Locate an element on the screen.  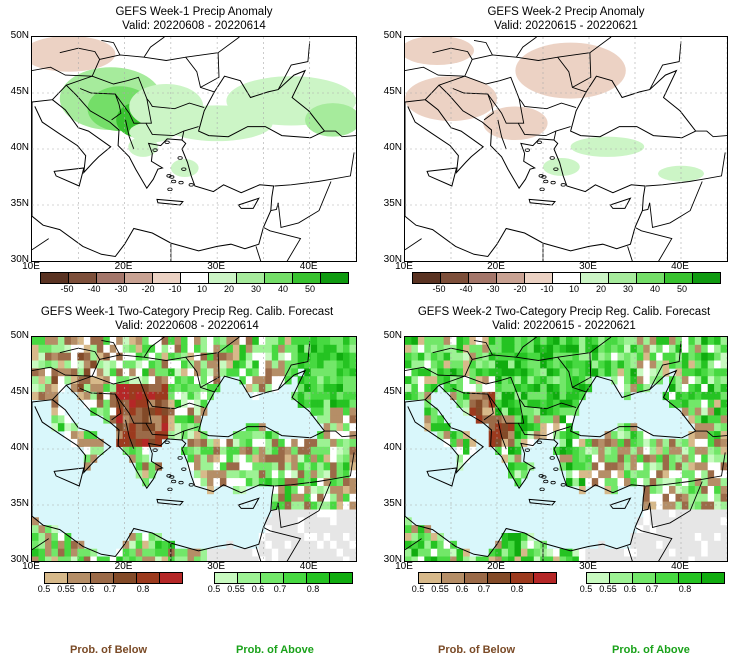
panel1-lat-label: 45N is located at coordinates (19, 91).